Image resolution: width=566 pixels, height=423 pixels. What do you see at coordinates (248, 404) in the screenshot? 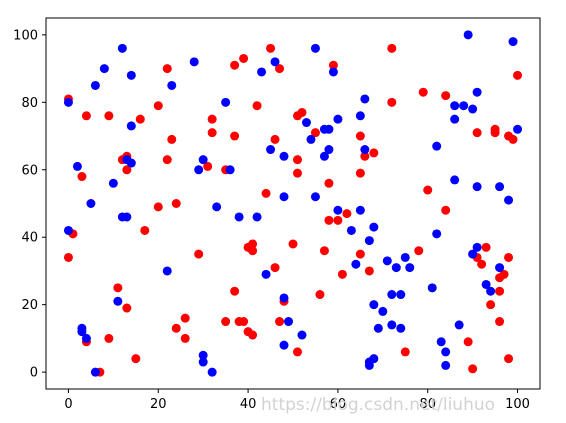
I see `x-tick-label-40: 40` at bounding box center [248, 404].